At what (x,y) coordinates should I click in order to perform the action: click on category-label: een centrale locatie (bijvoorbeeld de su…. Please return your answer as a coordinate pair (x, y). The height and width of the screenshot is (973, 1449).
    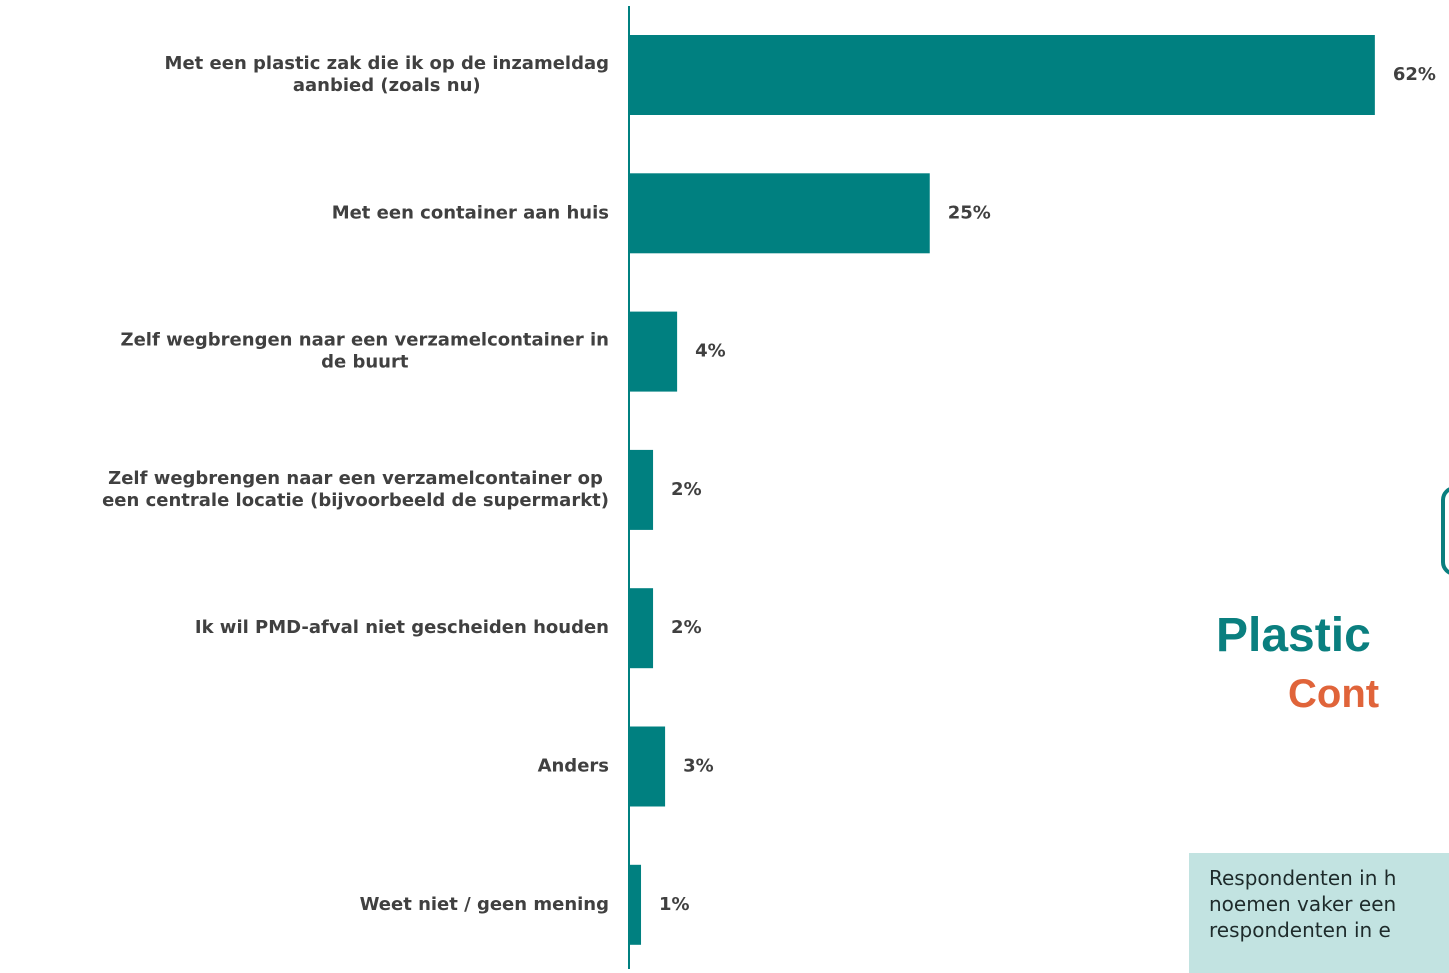
    Looking at the image, I should click on (355, 500).